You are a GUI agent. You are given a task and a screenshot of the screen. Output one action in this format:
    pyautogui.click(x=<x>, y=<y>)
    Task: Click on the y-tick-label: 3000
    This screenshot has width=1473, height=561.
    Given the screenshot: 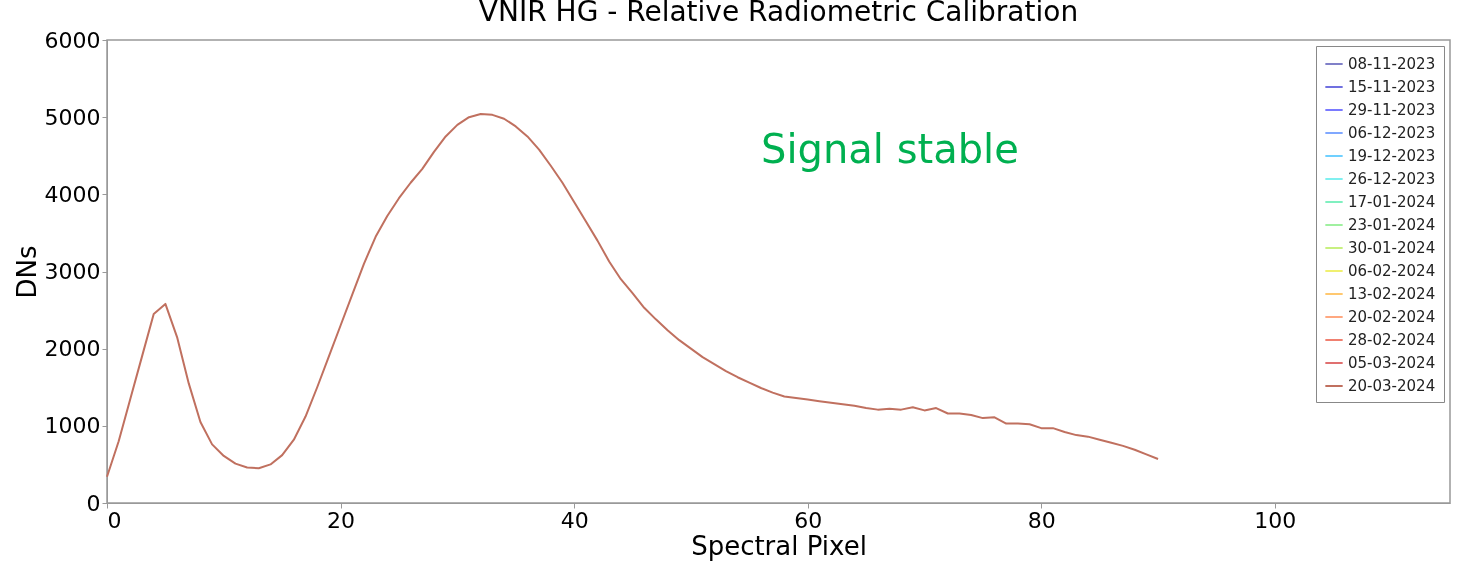 What is the action you would take?
    pyautogui.click(x=72, y=271)
    